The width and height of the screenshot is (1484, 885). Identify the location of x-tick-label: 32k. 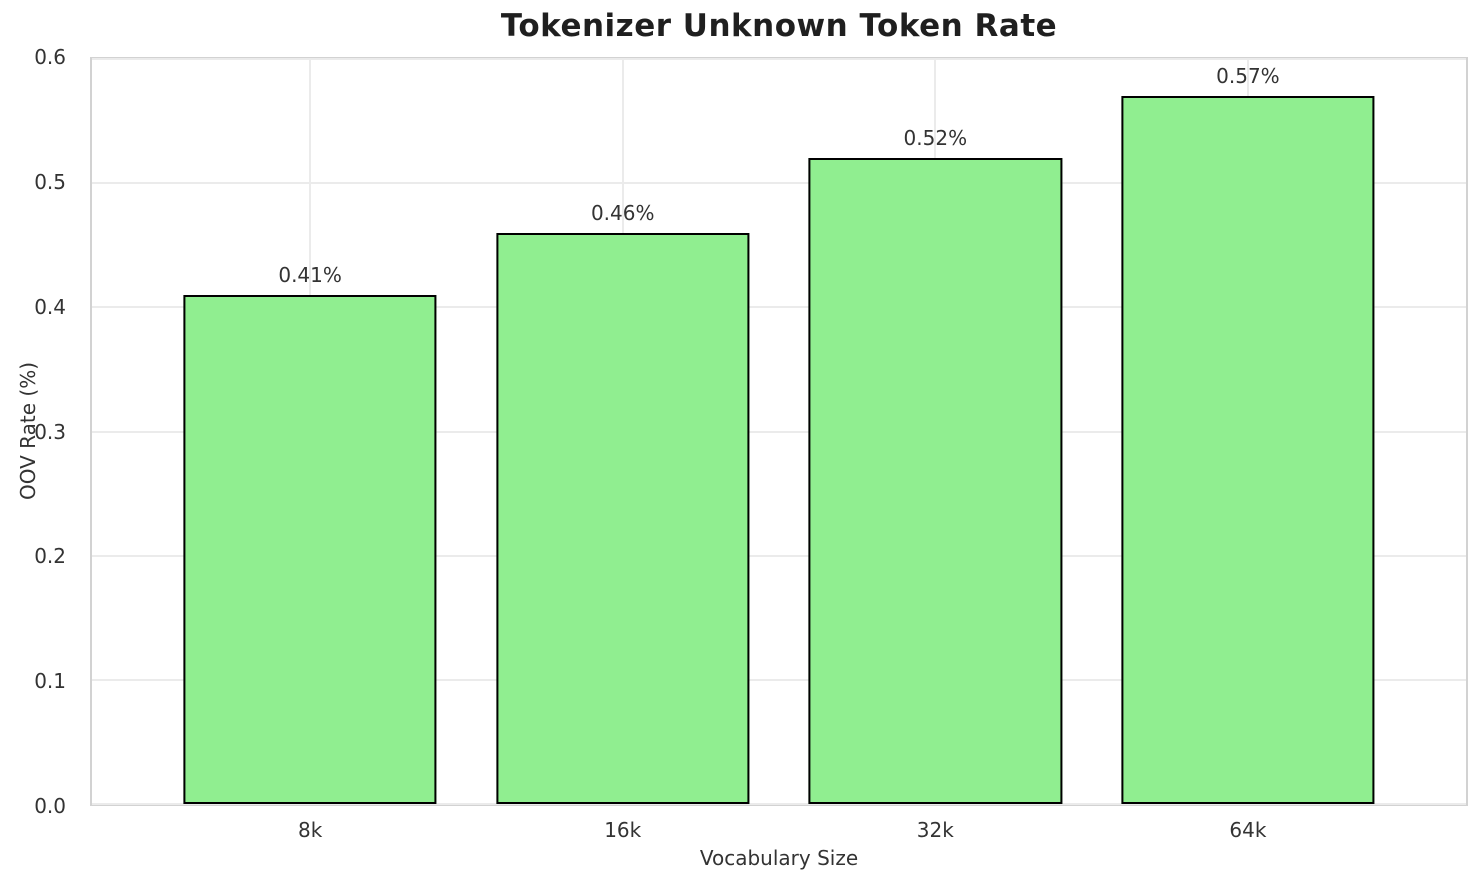
(935, 830).